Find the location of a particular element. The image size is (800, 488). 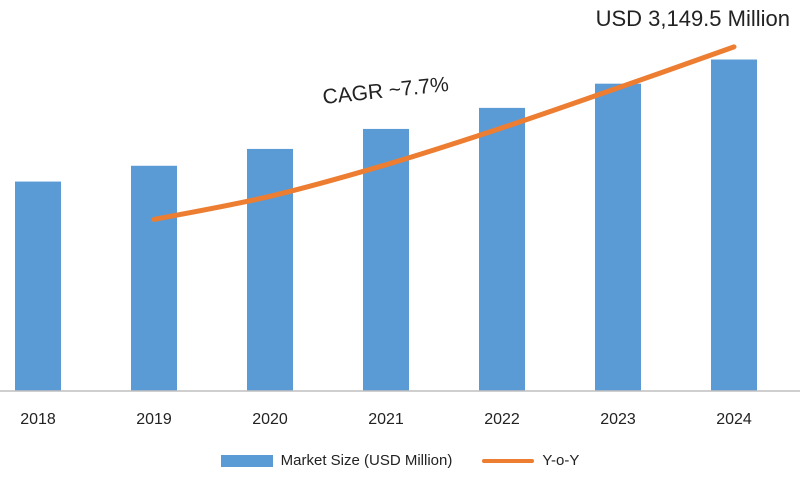

legend-label-yoy: Y-o-Y is located at coordinates (561, 460).